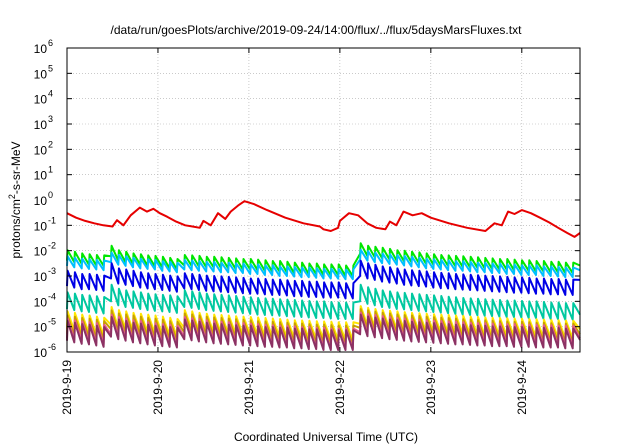 The width and height of the screenshot is (640, 448). What do you see at coordinates (52, 322) in the screenshot?
I see `y-tick-exponent: -5` at bounding box center [52, 322].